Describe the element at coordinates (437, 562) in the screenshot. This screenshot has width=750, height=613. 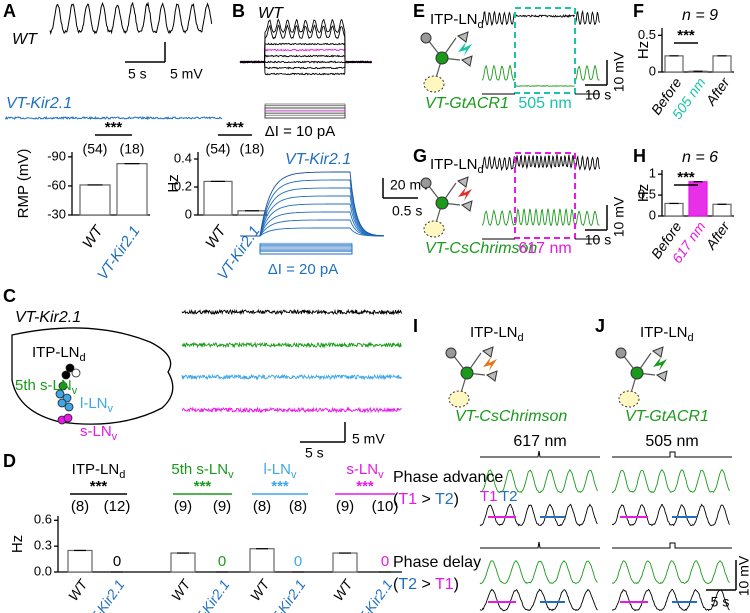
I see `label: Phase delay` at that location.